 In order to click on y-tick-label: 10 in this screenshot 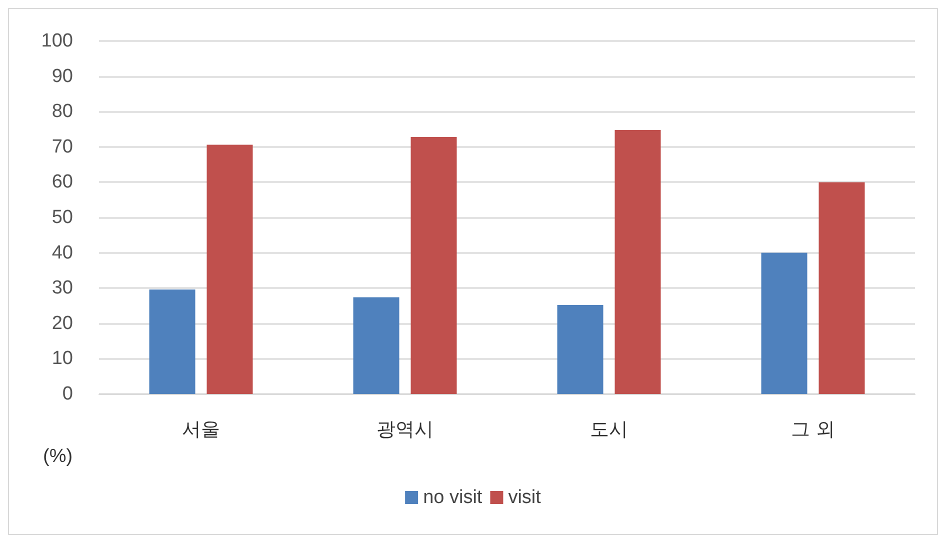, I will do `click(62, 359)`.